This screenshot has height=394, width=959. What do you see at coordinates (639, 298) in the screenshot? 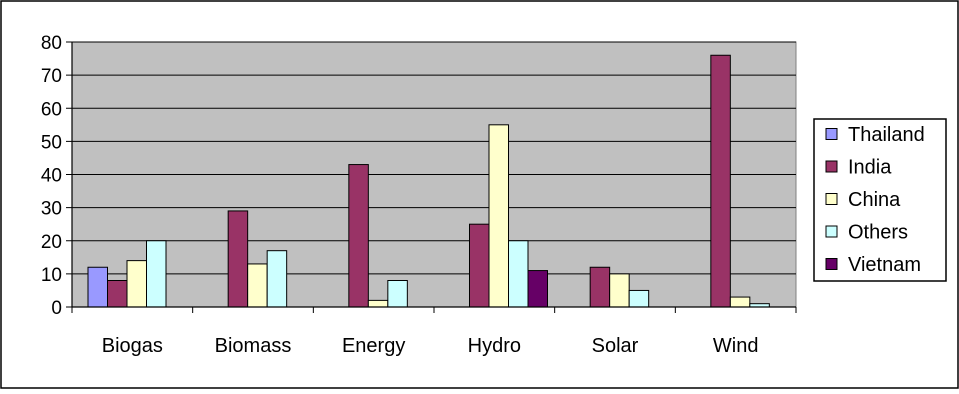
I see `bar-others-solar` at bounding box center [639, 298].